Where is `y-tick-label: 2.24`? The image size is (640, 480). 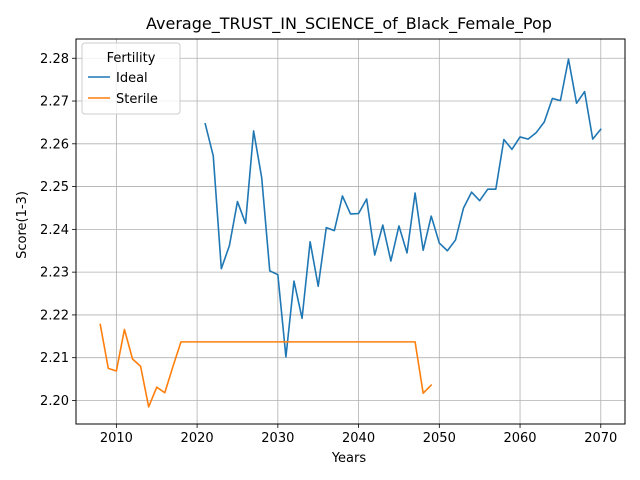 y-tick-label: 2.24 is located at coordinates (54, 230).